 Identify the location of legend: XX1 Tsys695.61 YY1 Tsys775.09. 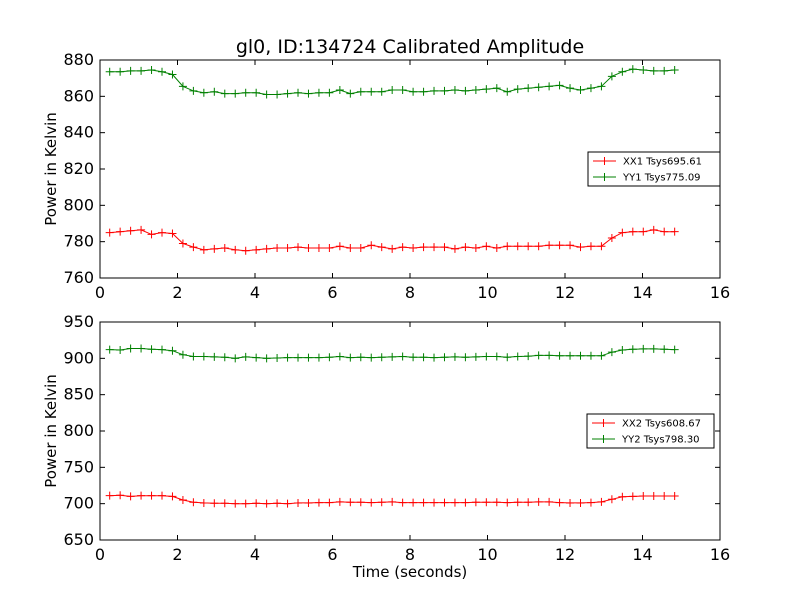
(654, 169).